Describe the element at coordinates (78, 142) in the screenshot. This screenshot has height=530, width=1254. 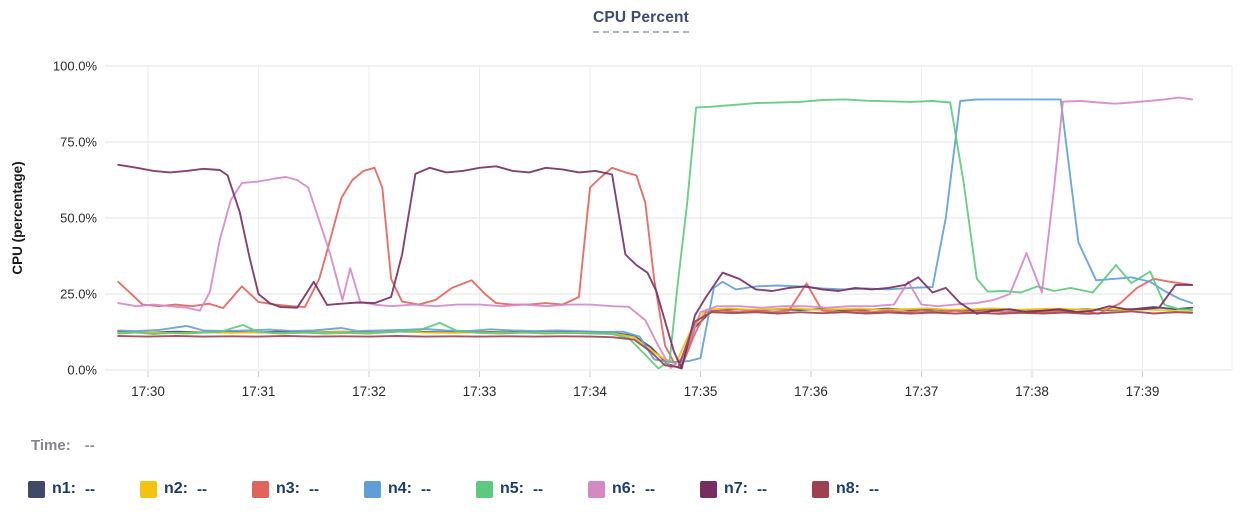
I see `y-tick-label-75: 75.0%` at that location.